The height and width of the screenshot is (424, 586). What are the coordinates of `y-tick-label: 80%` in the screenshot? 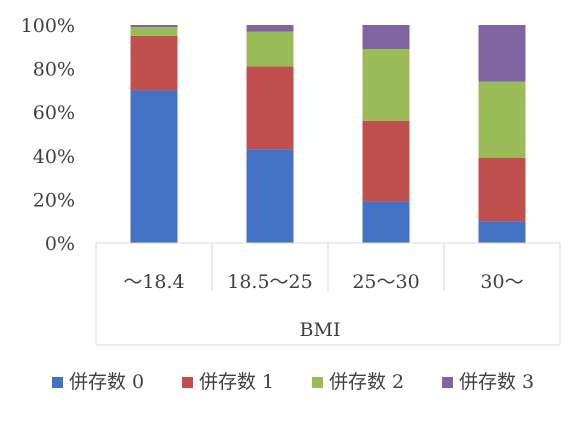 It's located at (54, 70).